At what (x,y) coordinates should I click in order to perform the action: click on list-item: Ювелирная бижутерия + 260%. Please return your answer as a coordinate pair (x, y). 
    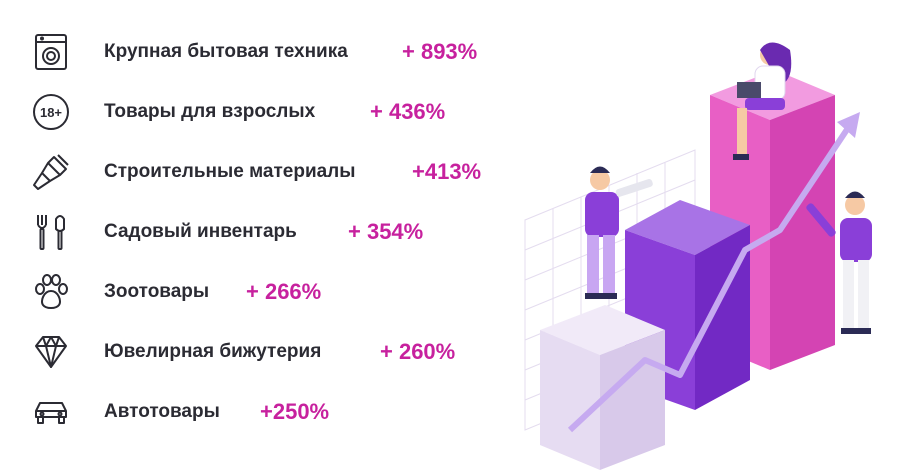
    Looking at the image, I should click on (242, 352).